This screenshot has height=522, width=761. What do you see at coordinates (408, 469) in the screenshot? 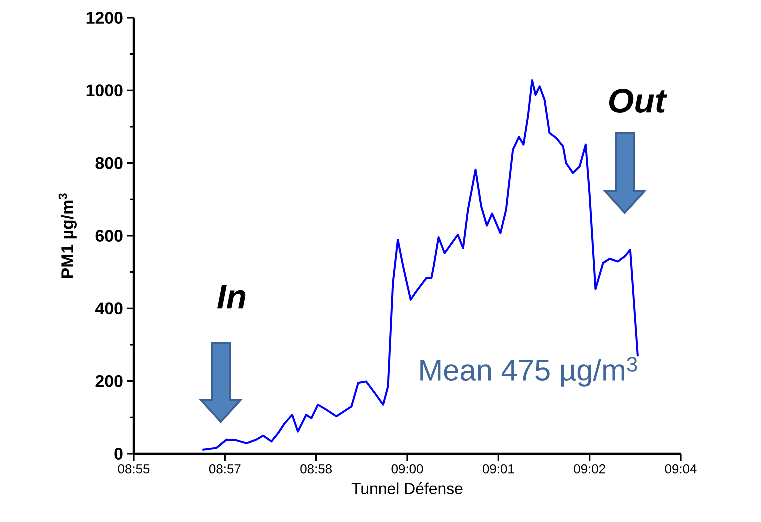
I see `x-tick-label: 09:00` at bounding box center [408, 469].